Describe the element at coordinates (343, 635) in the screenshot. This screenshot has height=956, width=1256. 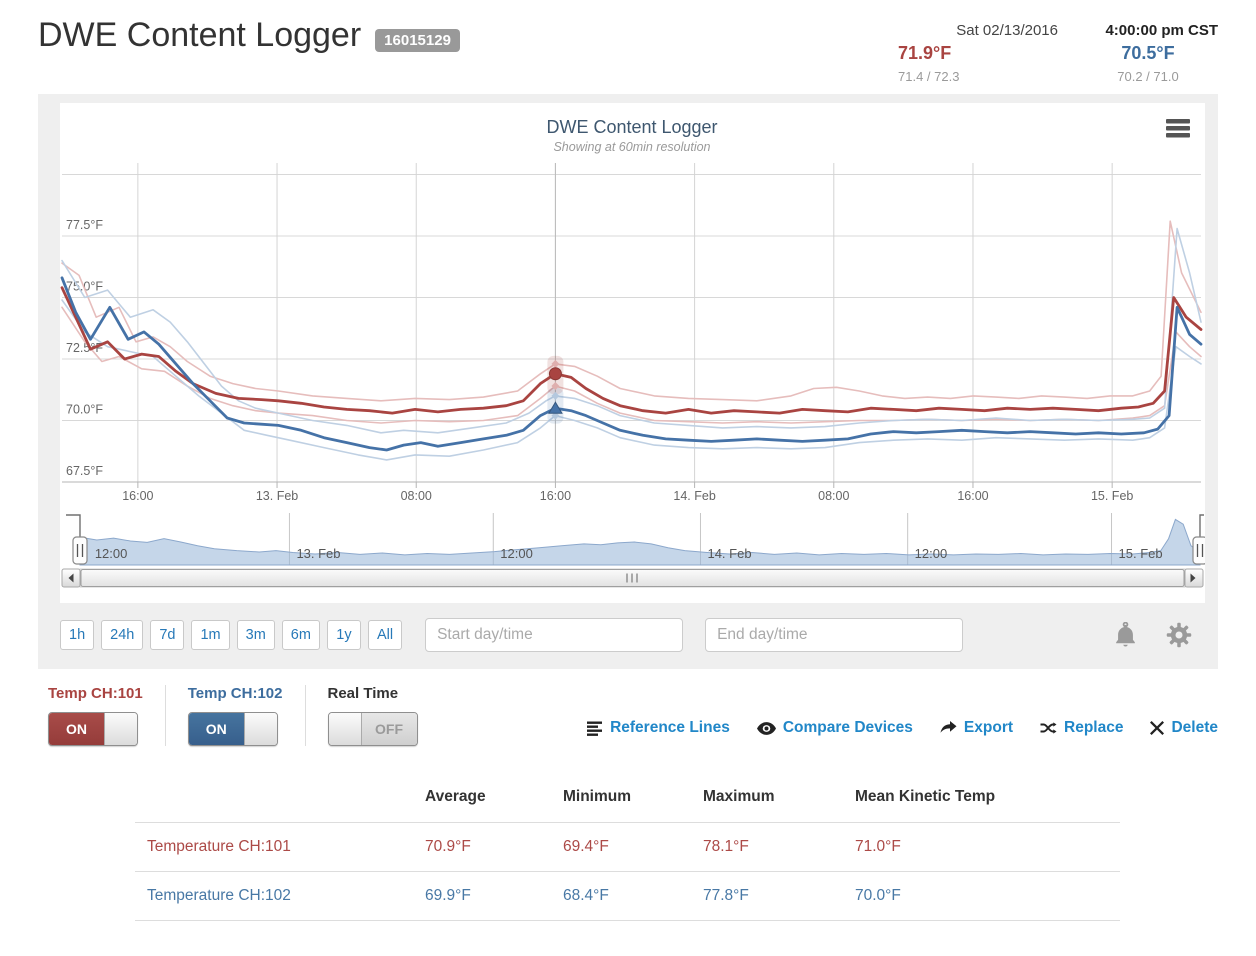
I see `range-button-1y: 1y` at that location.